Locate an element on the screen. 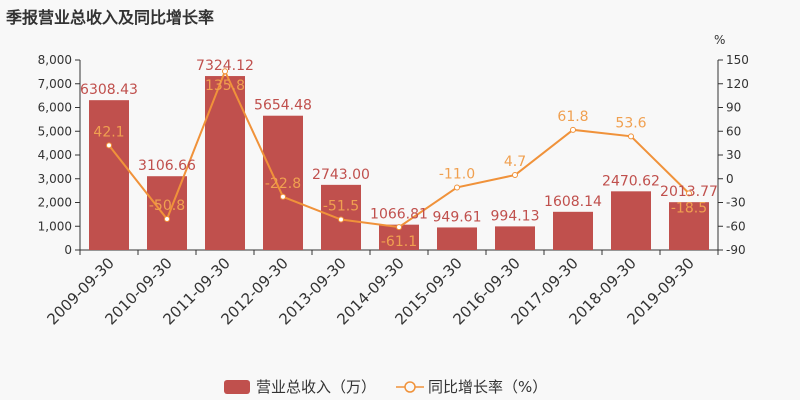 This screenshot has width=800, height=400. right-tick-label: -60 is located at coordinates (736, 226).